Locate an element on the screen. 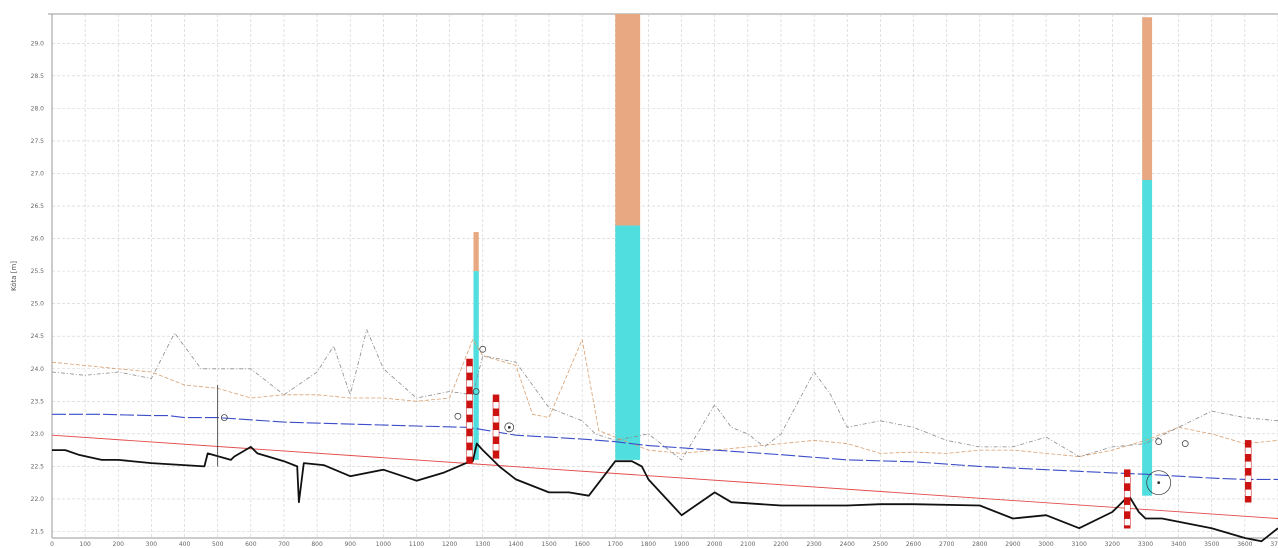 The width and height of the screenshot is (1278, 548). y-tick-label: 27.0 is located at coordinates (38, 173).